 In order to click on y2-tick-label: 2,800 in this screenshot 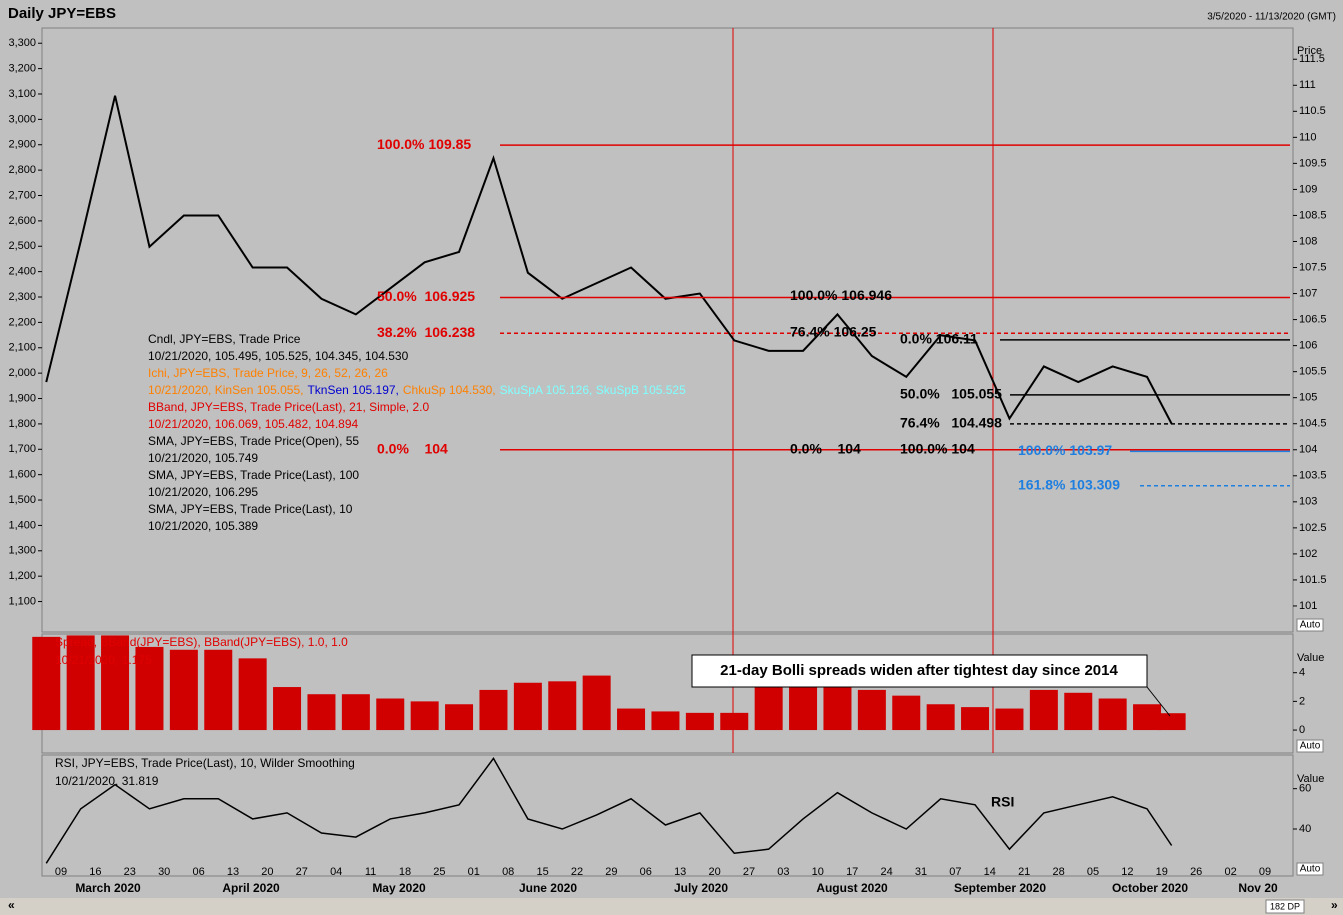, I will do `click(22, 170)`.